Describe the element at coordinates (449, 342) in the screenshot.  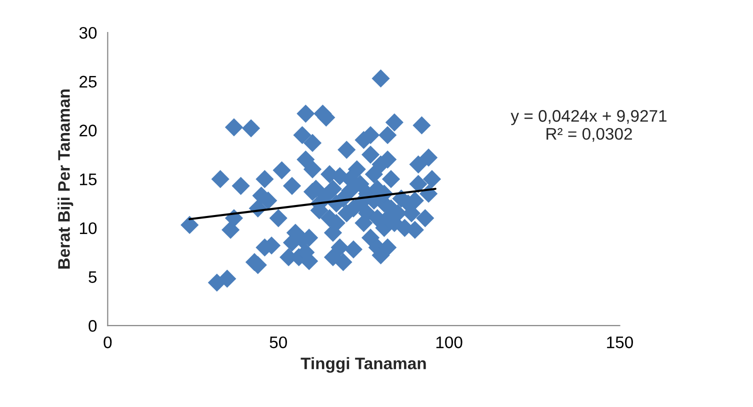
I see `x-tick-label: 100` at that location.